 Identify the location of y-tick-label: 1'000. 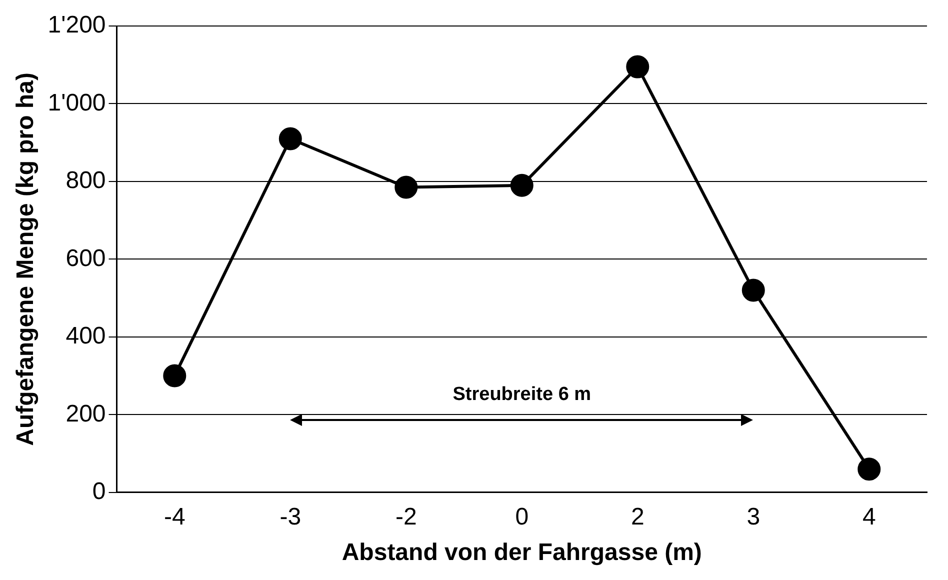
(77, 102).